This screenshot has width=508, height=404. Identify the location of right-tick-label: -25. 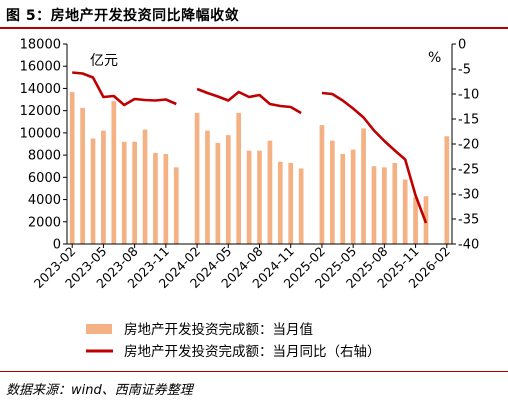
(468, 170).